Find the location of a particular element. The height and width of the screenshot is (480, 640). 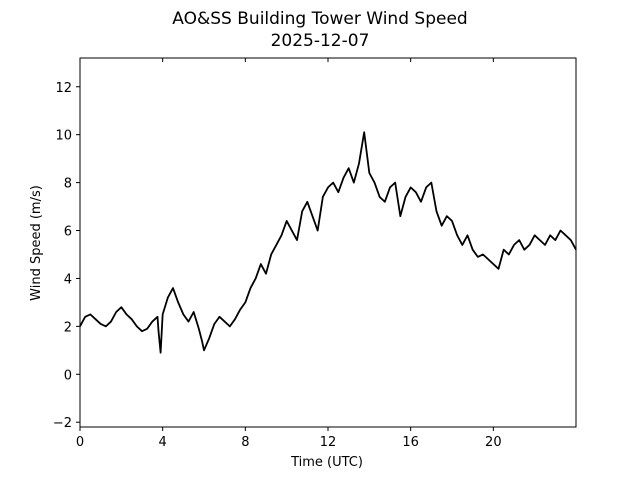

y-tick-label-10: 10 is located at coordinates (63, 136).